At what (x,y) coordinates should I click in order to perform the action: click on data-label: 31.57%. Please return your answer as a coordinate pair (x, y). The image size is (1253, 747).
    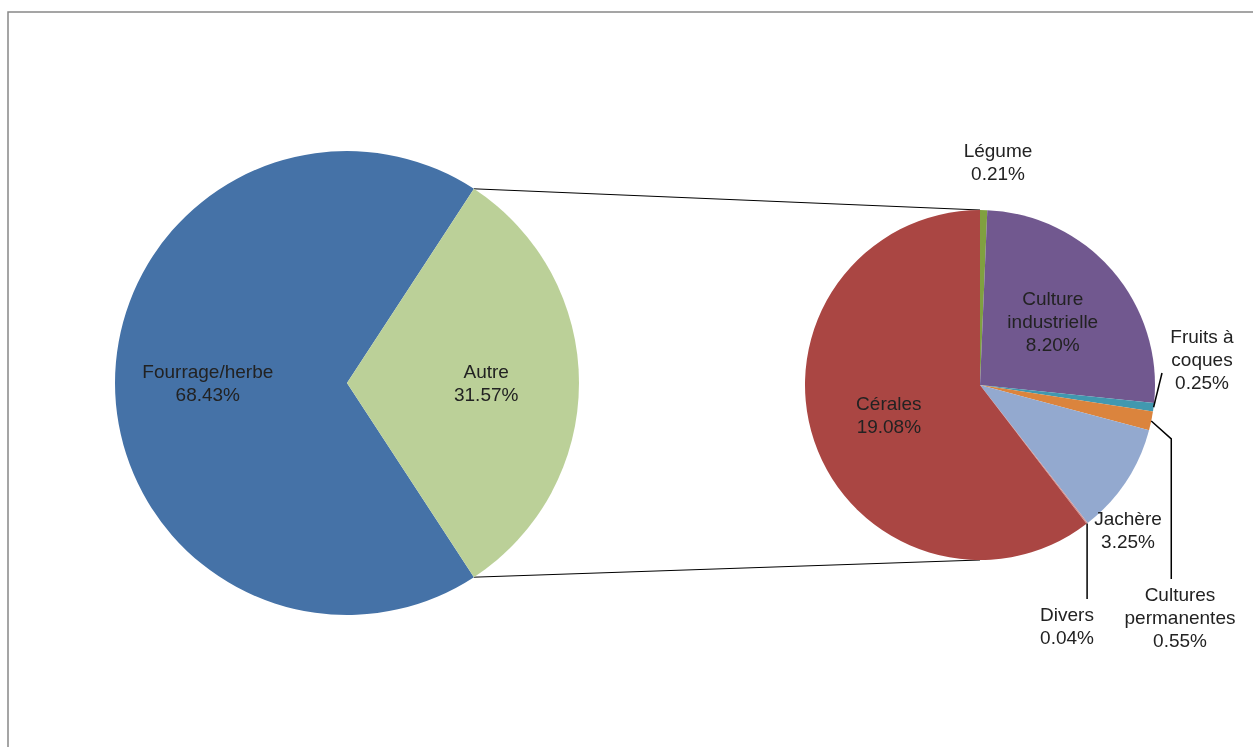
    Looking at the image, I should click on (486, 394).